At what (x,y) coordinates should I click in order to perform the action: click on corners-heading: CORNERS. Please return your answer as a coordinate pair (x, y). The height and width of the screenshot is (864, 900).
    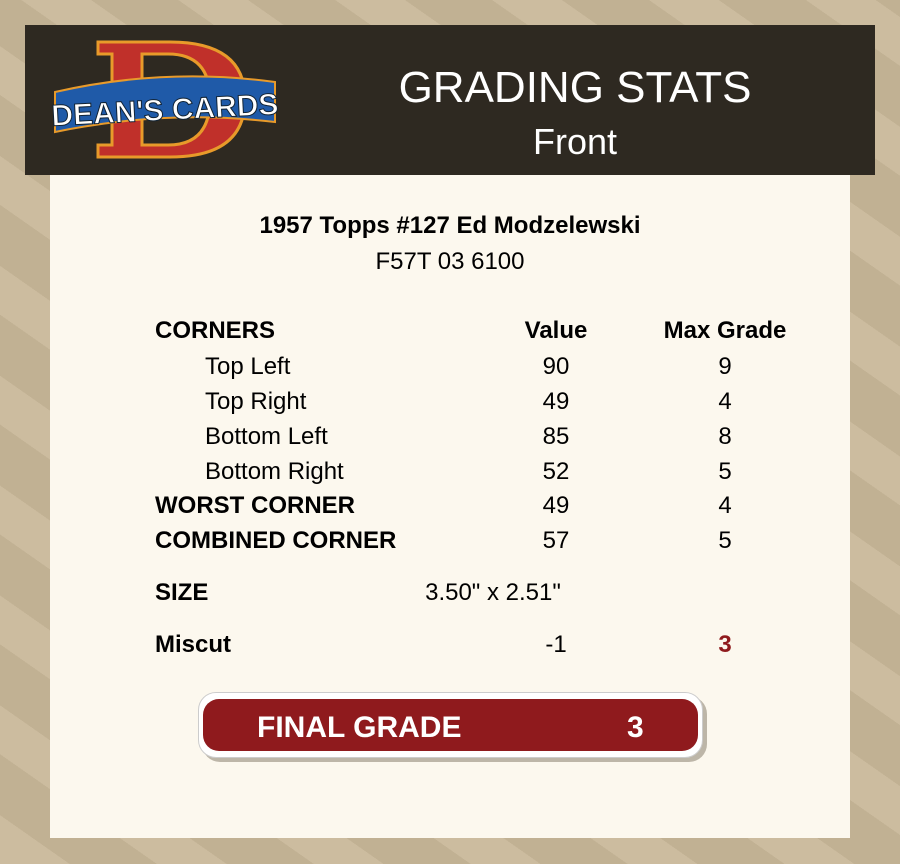
    Looking at the image, I should click on (215, 330).